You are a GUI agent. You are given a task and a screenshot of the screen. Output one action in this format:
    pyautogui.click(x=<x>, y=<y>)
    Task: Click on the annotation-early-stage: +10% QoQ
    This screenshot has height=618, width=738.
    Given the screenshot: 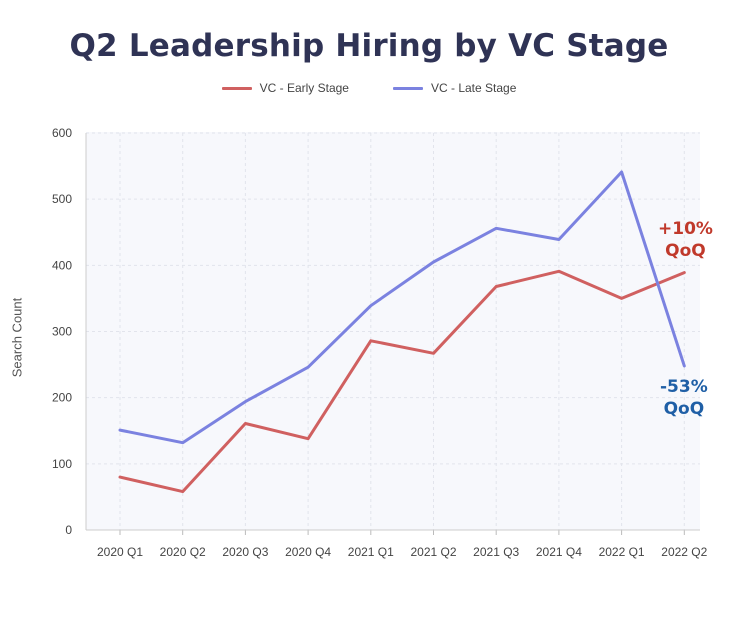 What is the action you would take?
    pyautogui.click(x=685, y=240)
    